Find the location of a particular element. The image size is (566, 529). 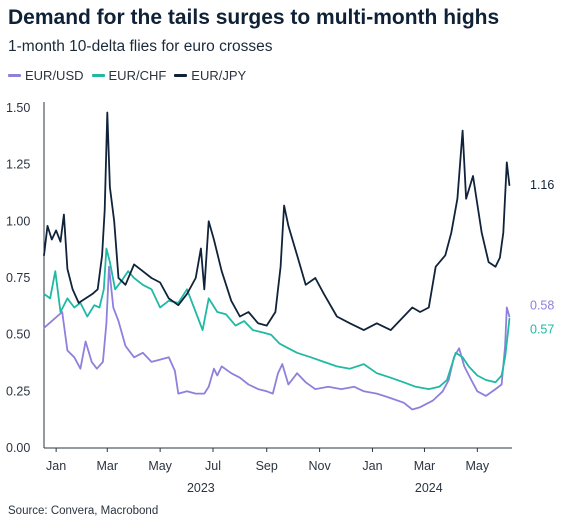

legend-swatch-eurusd is located at coordinates (14, 75).